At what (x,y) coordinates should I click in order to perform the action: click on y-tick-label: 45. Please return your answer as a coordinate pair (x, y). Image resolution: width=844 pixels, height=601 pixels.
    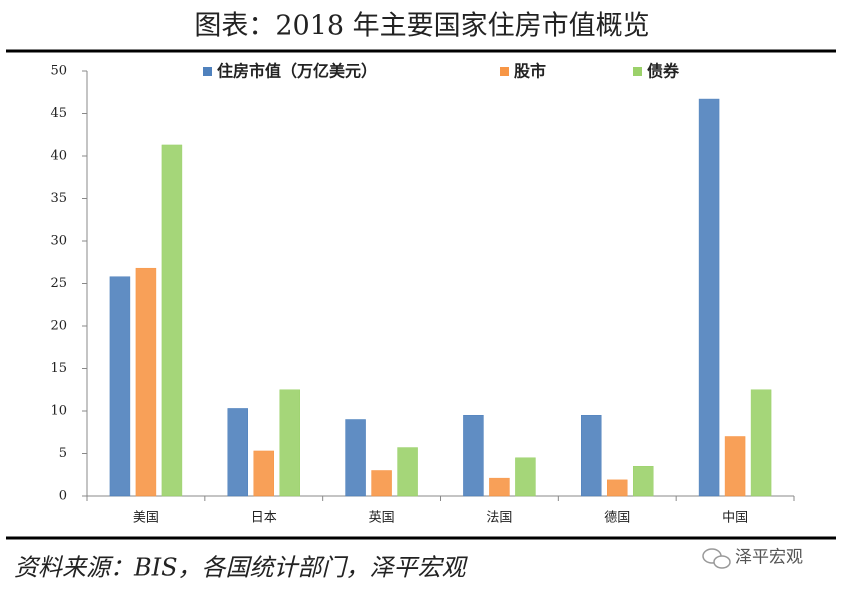
    Looking at the image, I should click on (58, 113).